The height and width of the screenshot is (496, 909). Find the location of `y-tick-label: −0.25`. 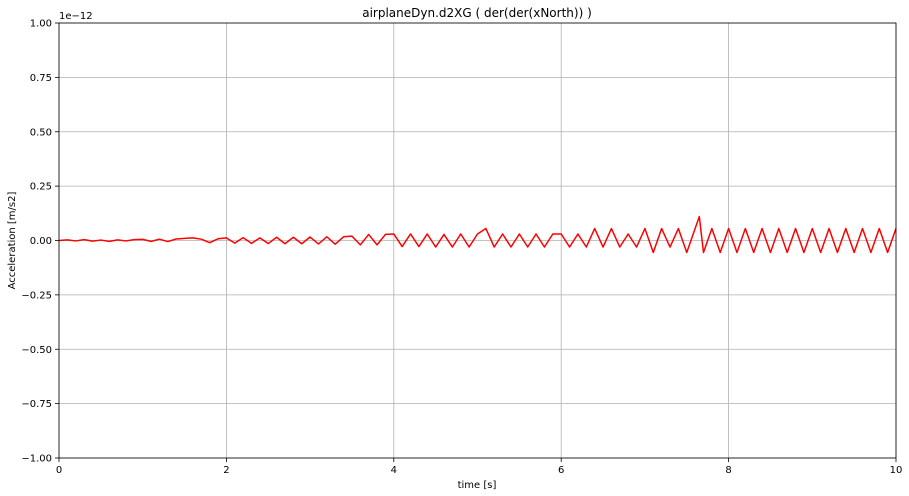

y-tick-label: −0.25 is located at coordinates (36, 295).